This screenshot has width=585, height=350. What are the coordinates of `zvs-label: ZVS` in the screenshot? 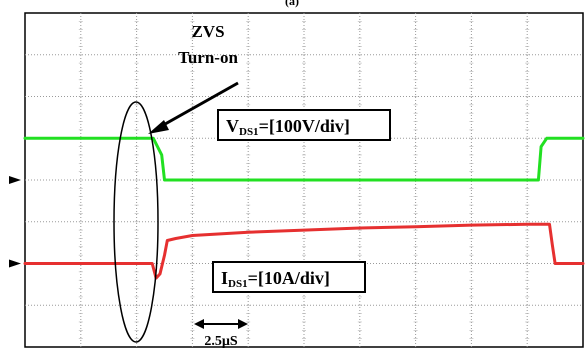 It's located at (207, 31).